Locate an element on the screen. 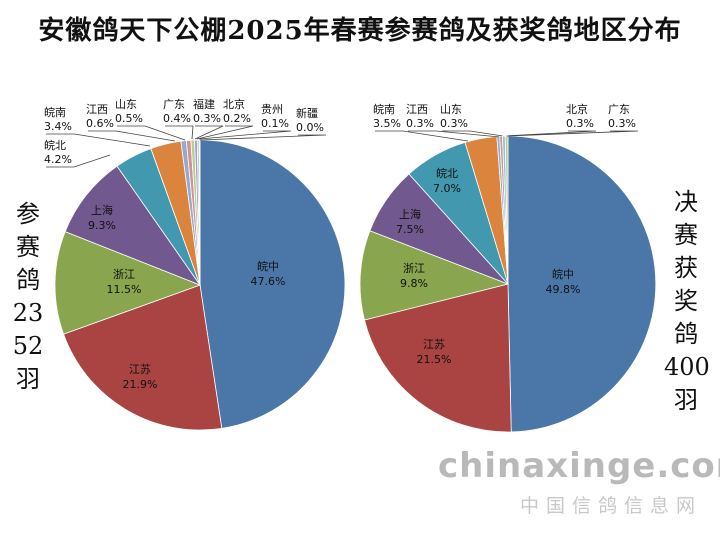  leader-line-guizhou is located at coordinates (245, 135).